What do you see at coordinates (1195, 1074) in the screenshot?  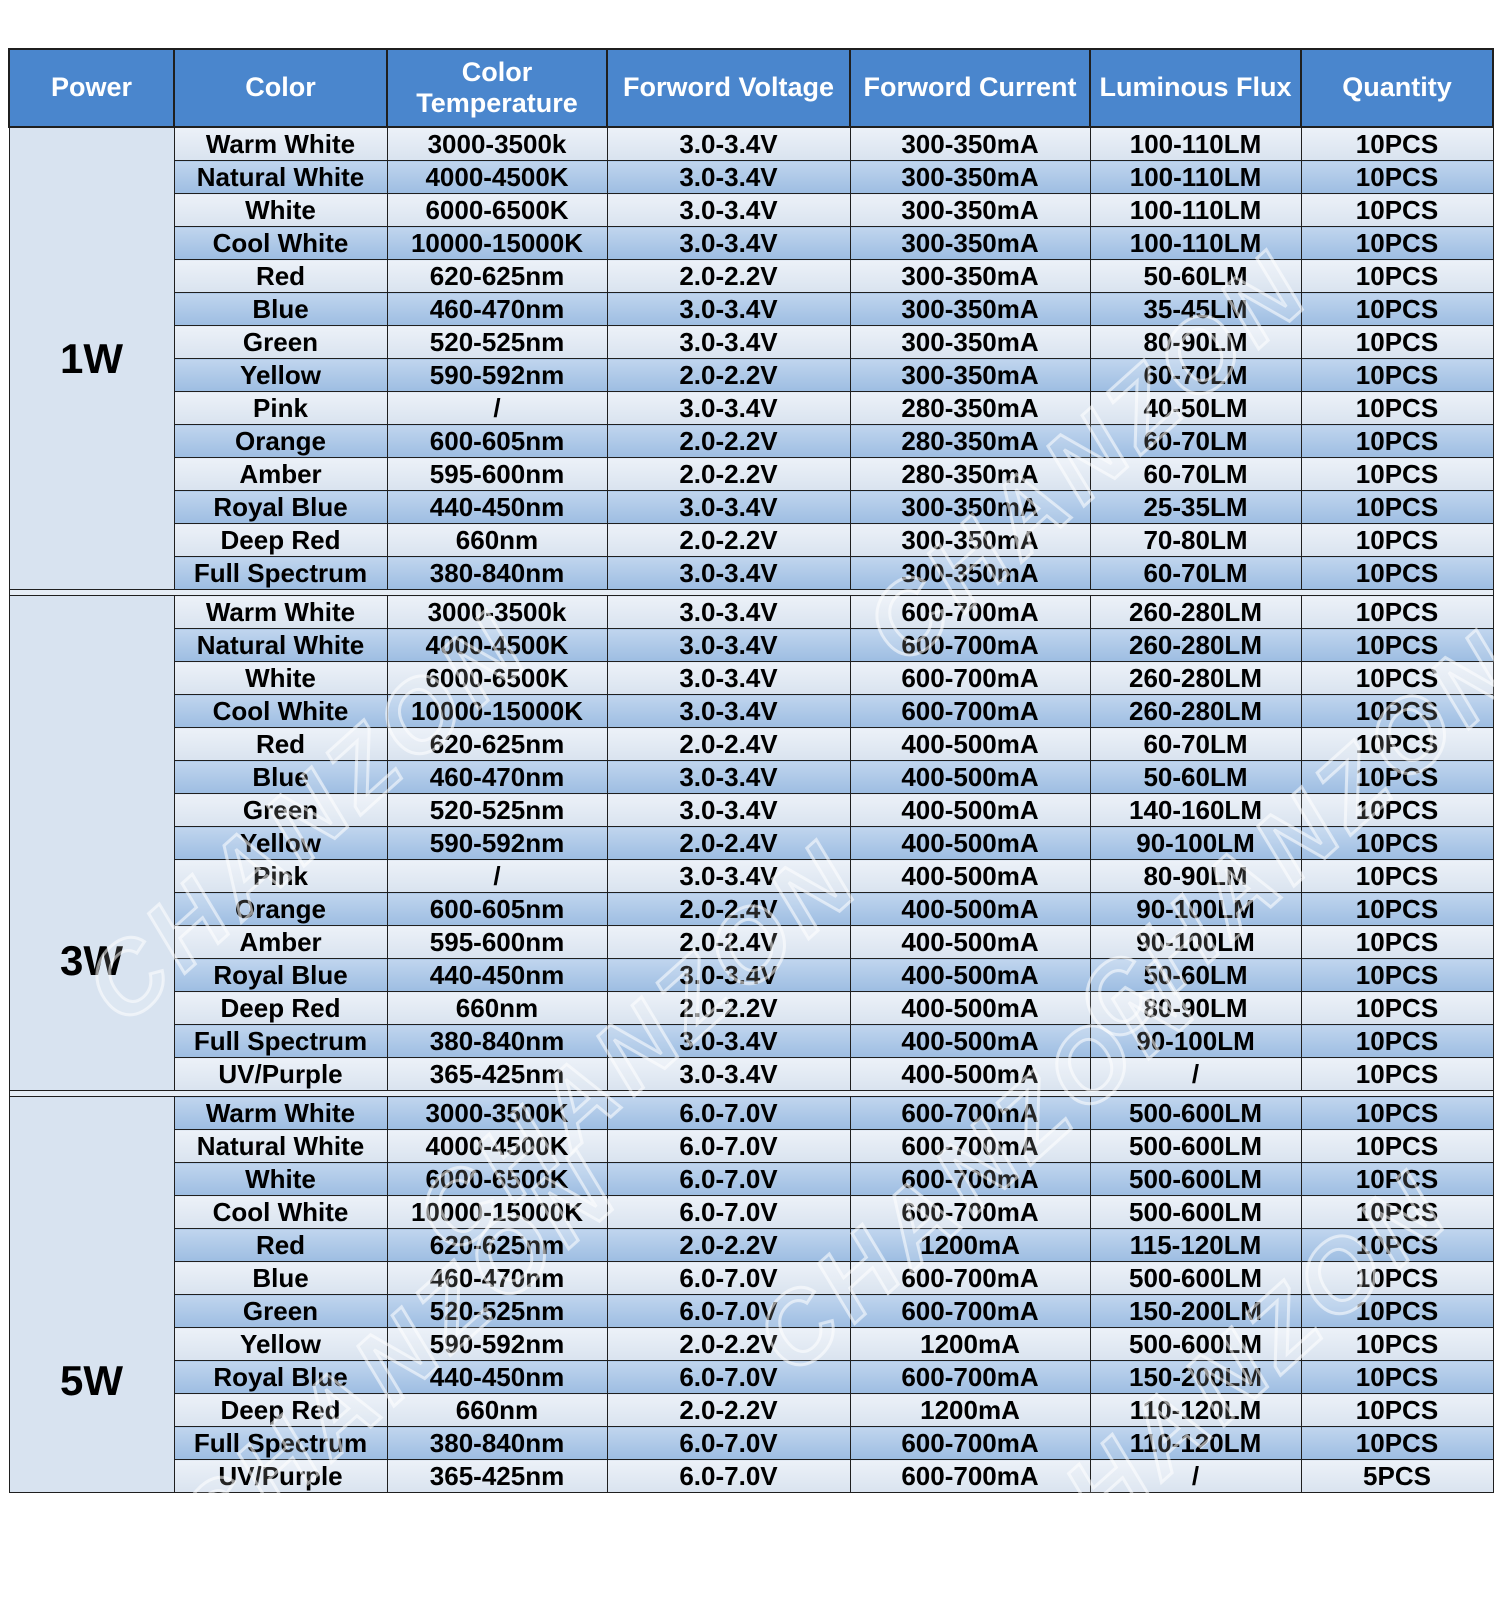 I see `cell-luminous-flux: /` at bounding box center [1195, 1074].